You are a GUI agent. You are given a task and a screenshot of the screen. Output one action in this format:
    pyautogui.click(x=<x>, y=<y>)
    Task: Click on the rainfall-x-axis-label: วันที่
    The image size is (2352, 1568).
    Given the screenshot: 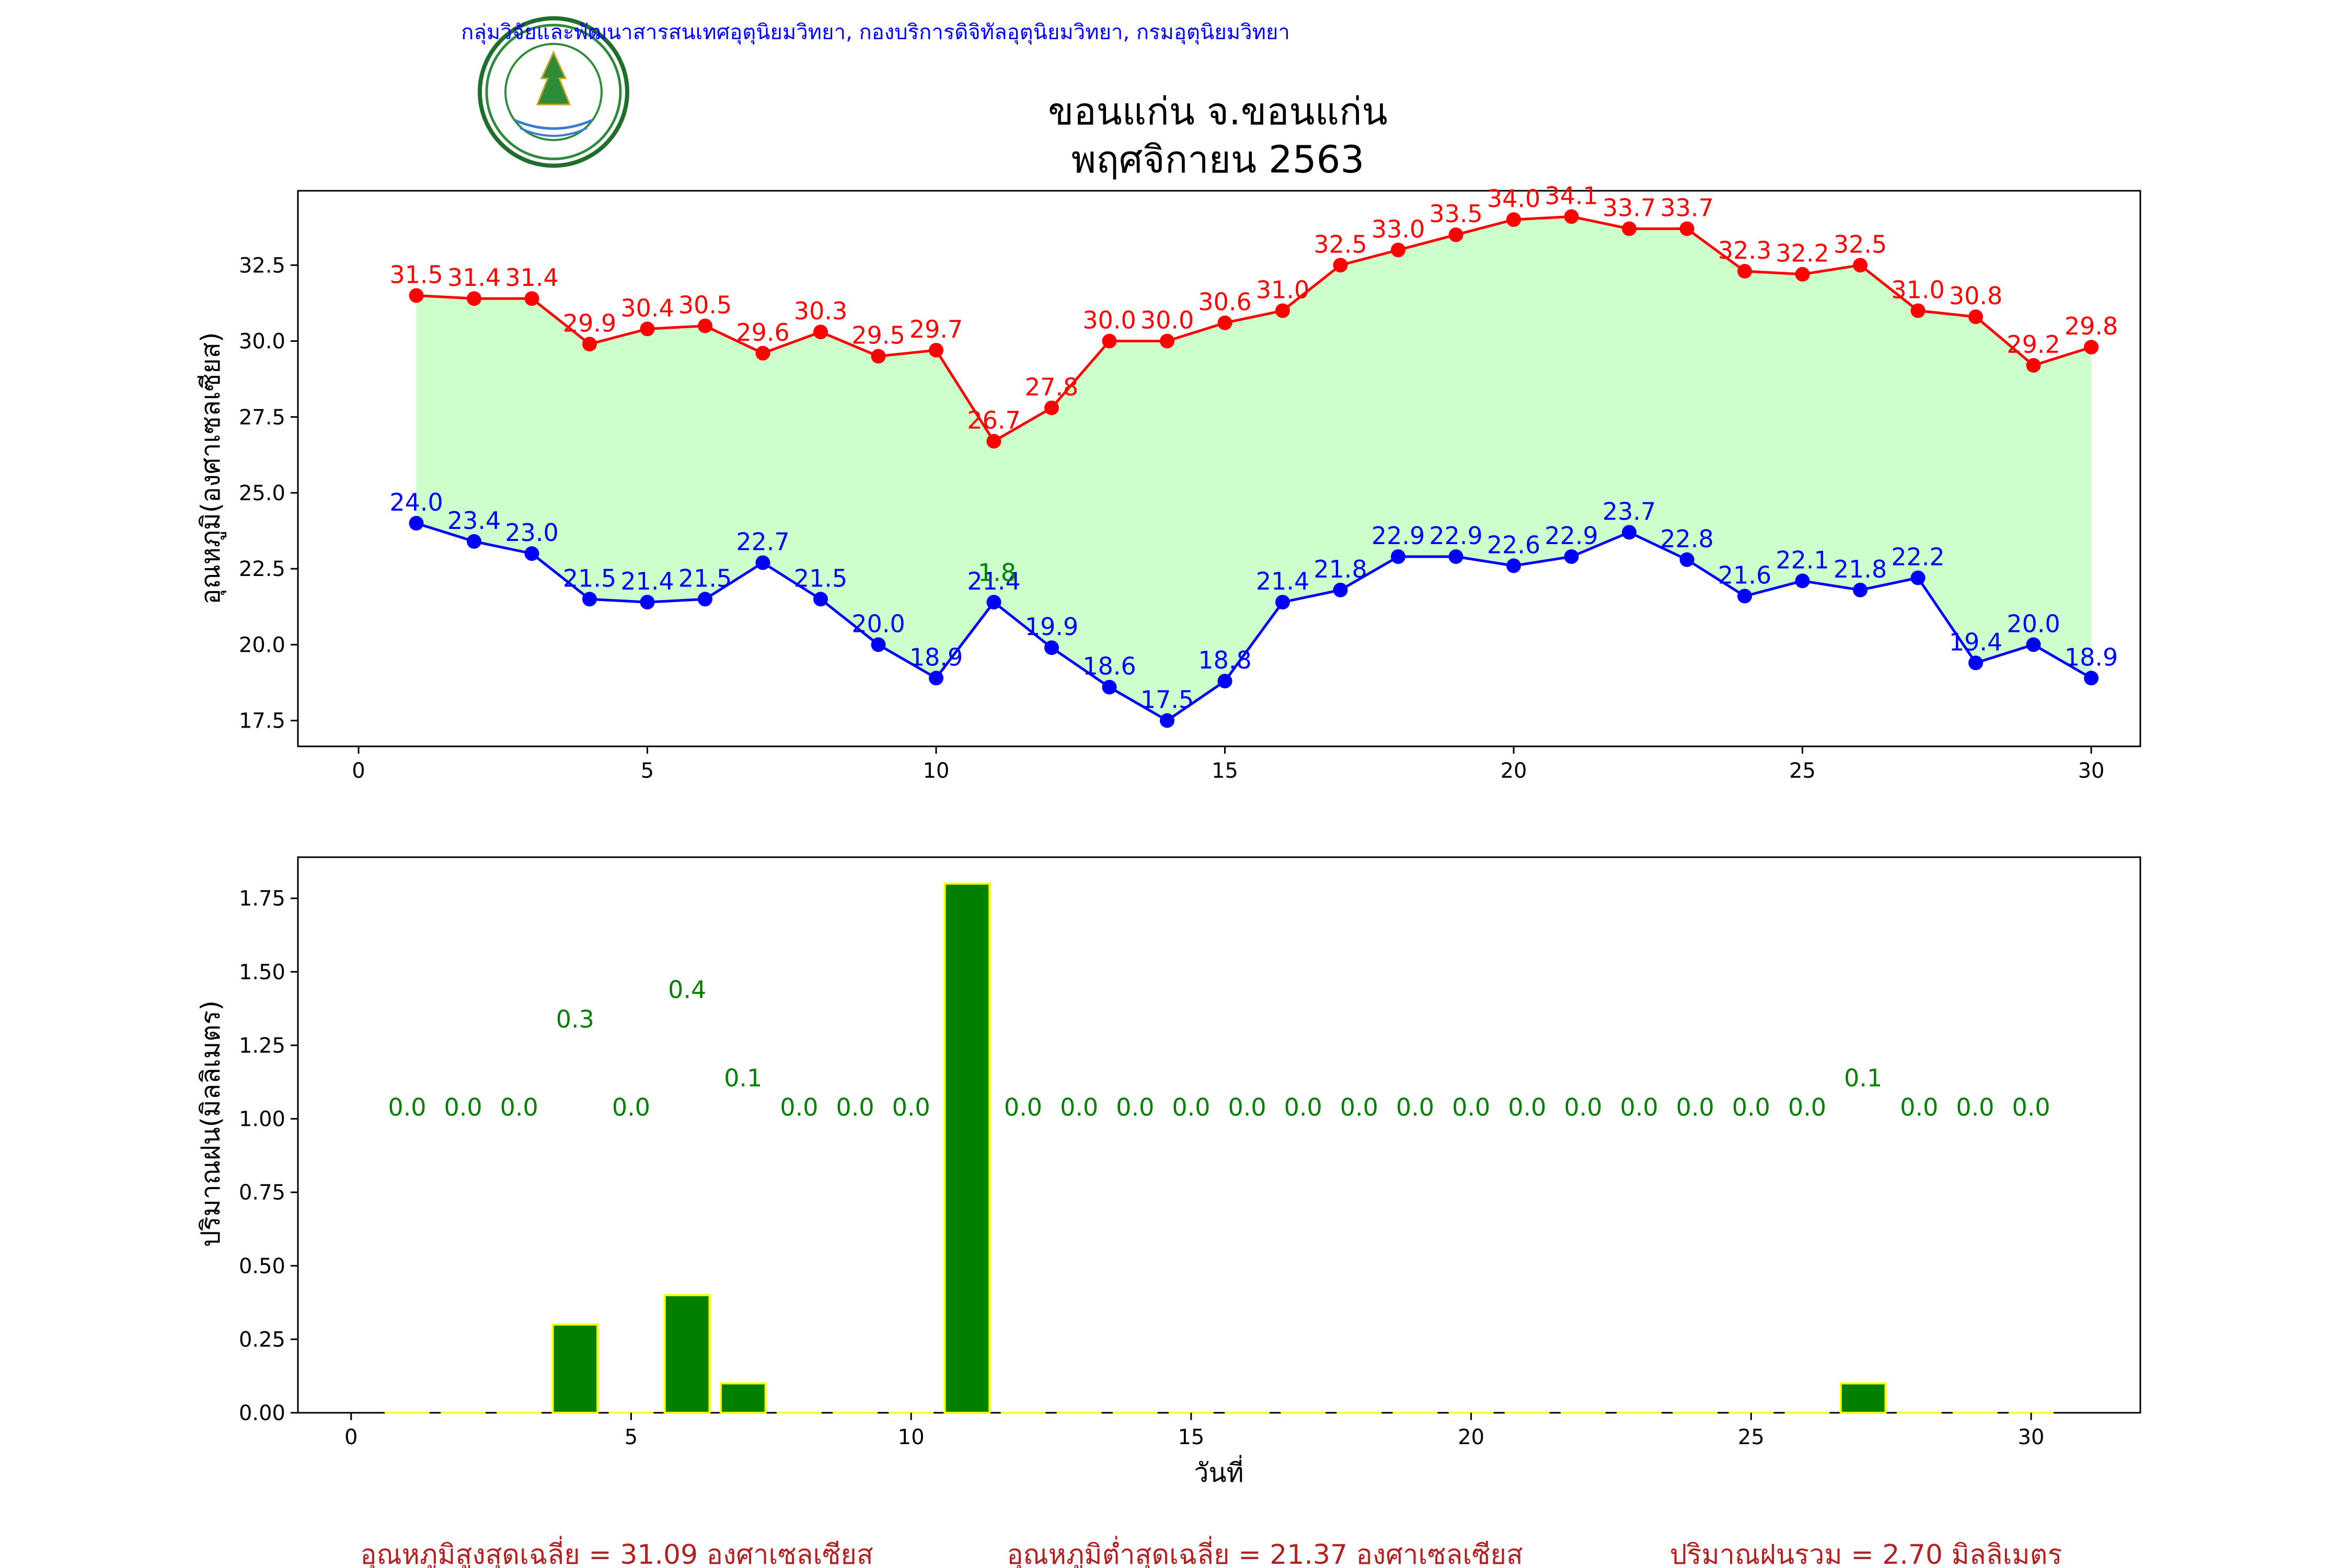 What is the action you would take?
    pyautogui.click(x=1218, y=1471)
    